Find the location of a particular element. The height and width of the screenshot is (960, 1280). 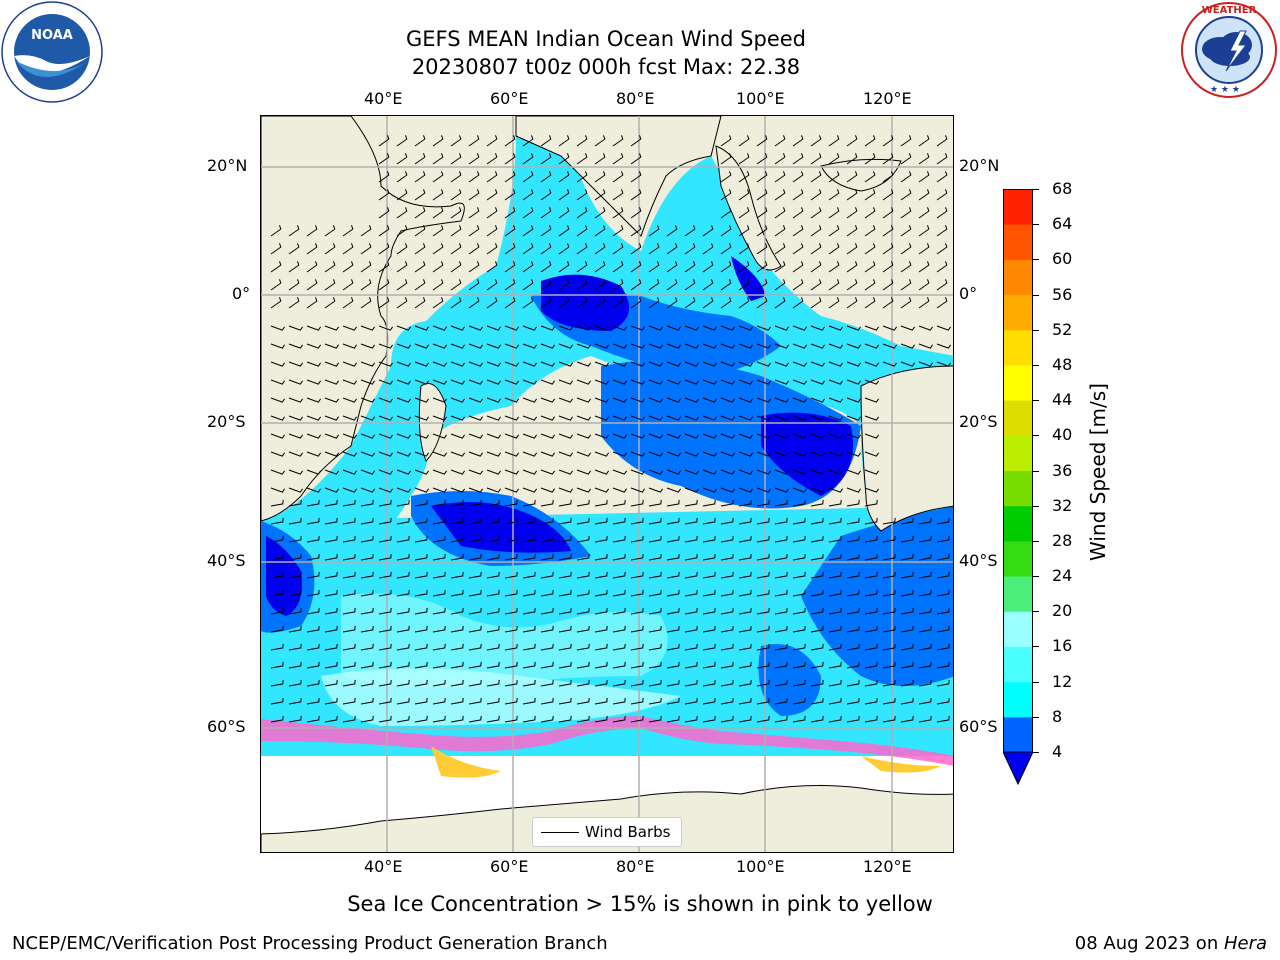

colorbar is located at coordinates (1018, 487).